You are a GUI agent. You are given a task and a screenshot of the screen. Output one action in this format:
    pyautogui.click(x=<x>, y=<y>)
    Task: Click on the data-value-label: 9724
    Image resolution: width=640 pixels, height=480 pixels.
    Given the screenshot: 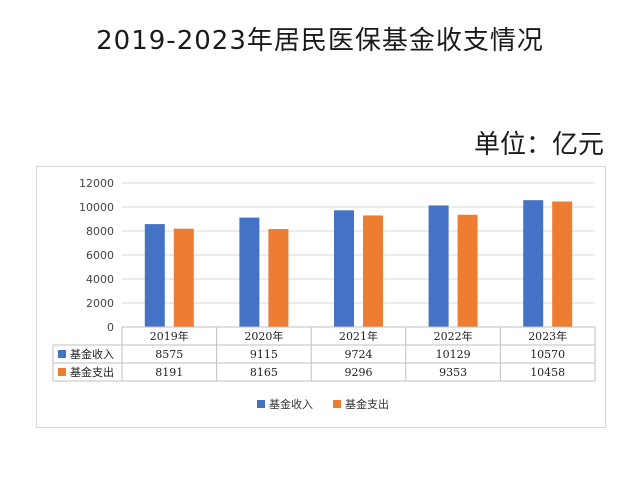 What is the action you would take?
    pyautogui.click(x=359, y=354)
    